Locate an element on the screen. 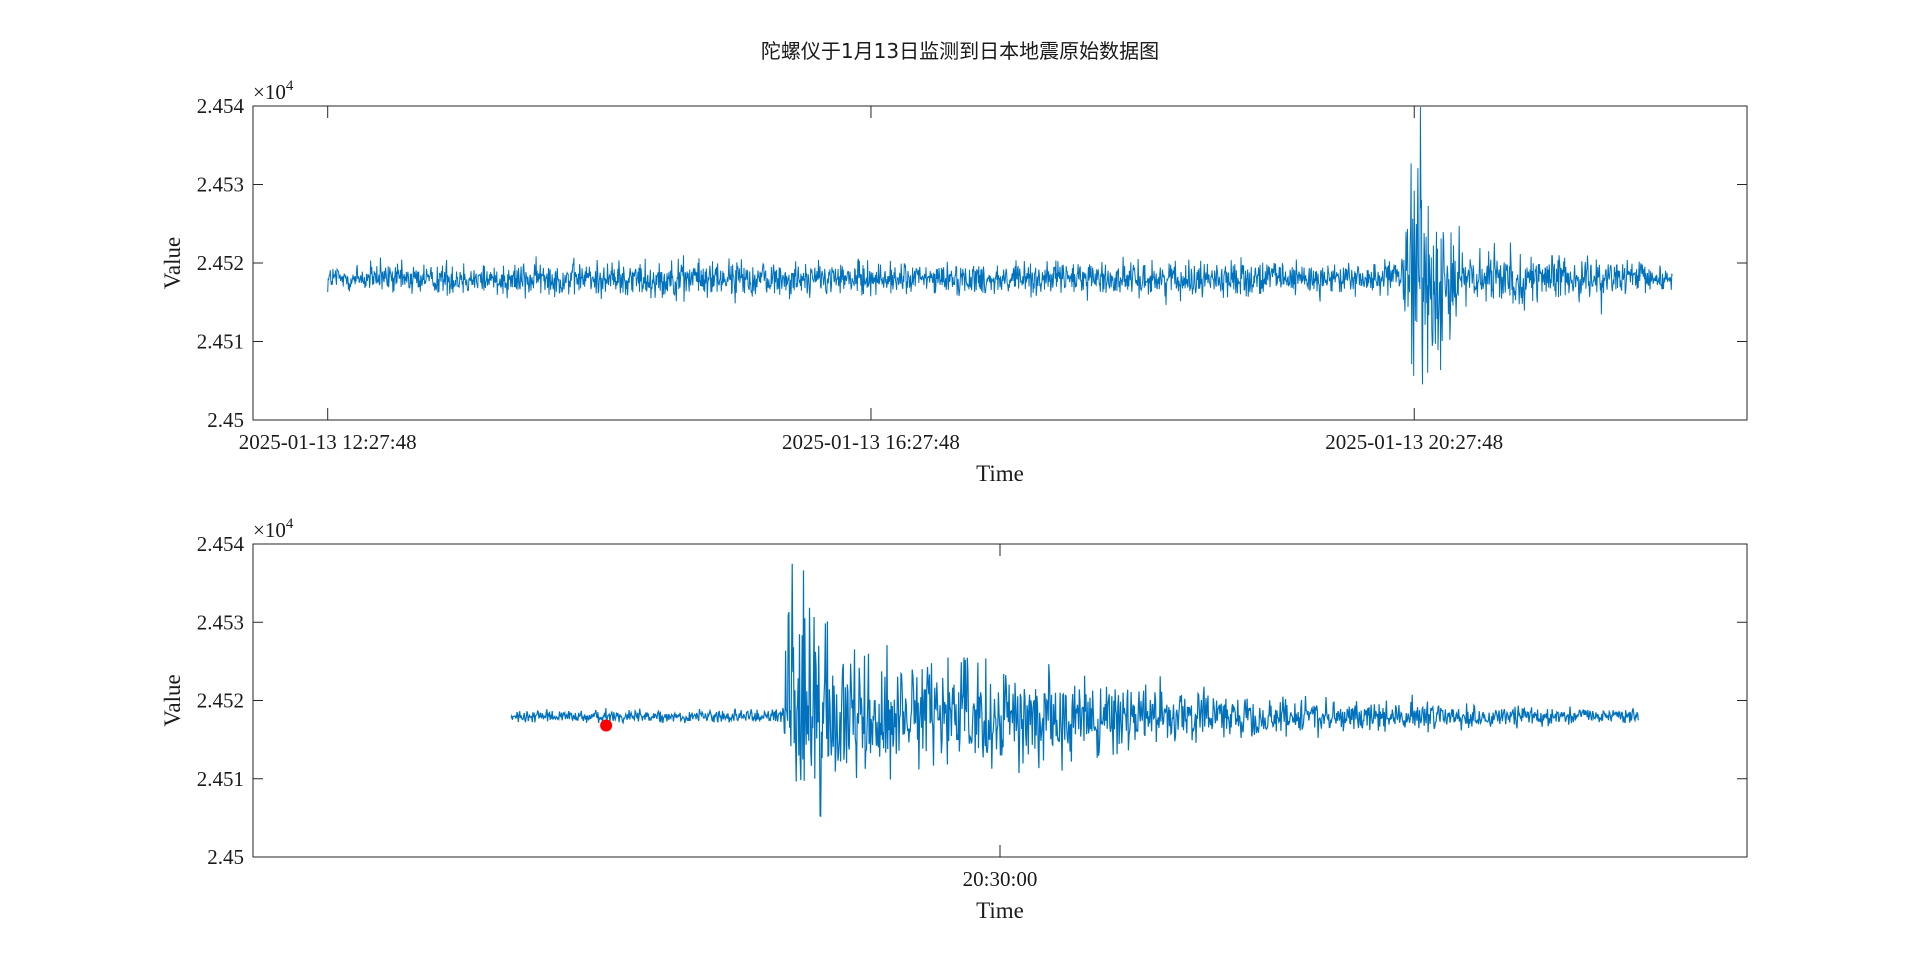 Image resolution: width=1920 pixels, height=954 pixels. event-marker is located at coordinates (606, 725).